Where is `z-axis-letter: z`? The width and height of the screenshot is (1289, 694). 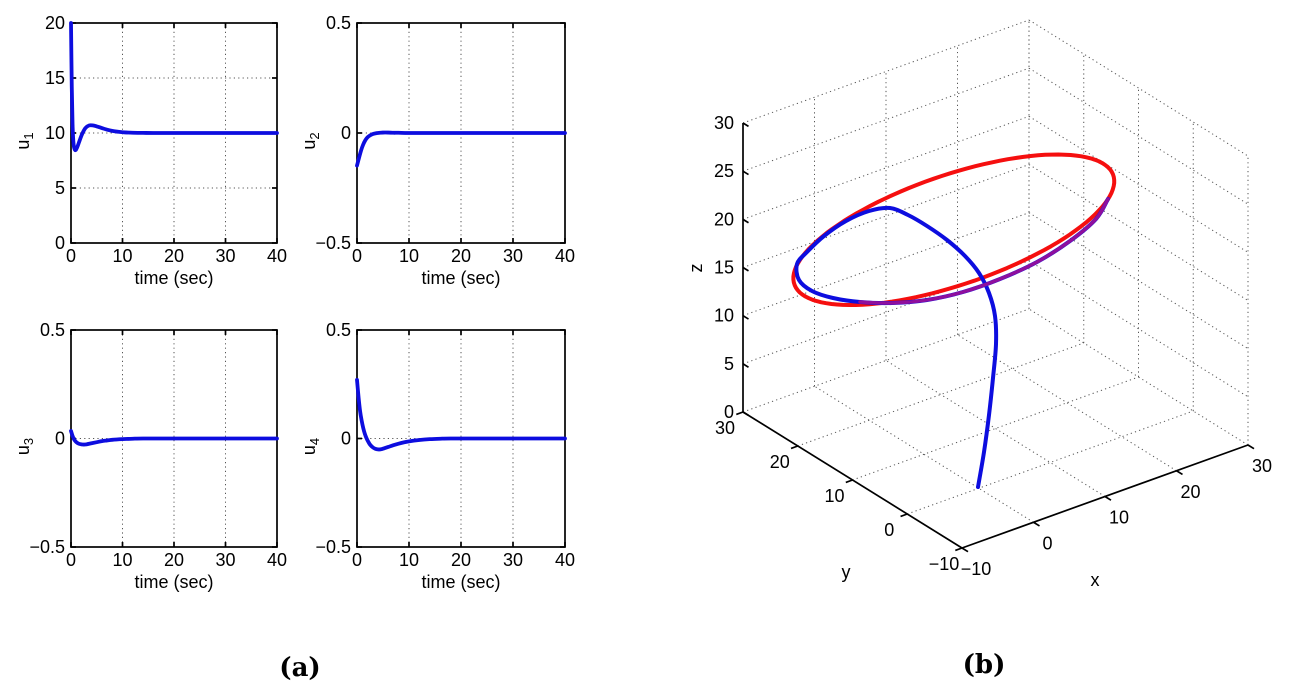
z-axis-letter: z is located at coordinates (696, 268).